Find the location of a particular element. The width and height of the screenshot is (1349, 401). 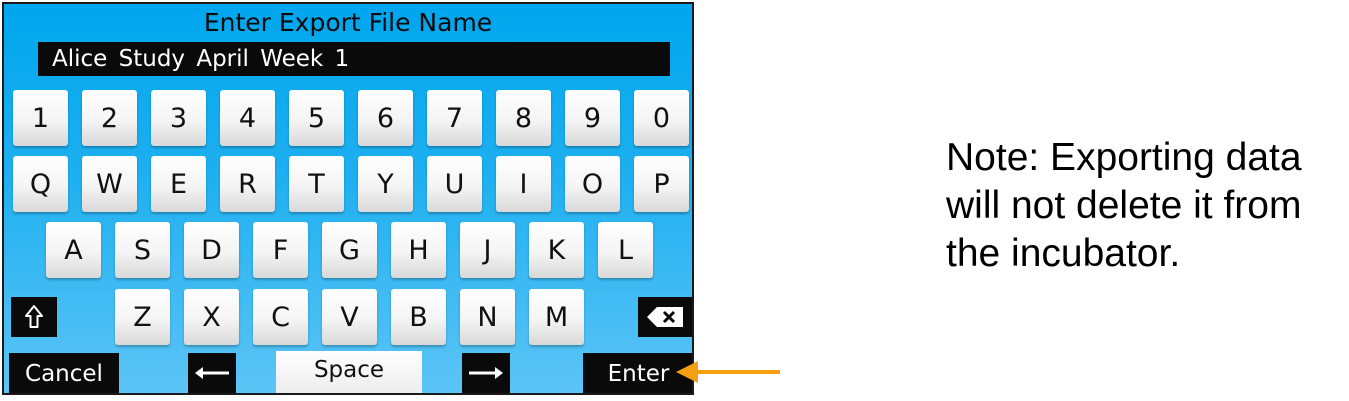

key-h: H is located at coordinates (418, 250).